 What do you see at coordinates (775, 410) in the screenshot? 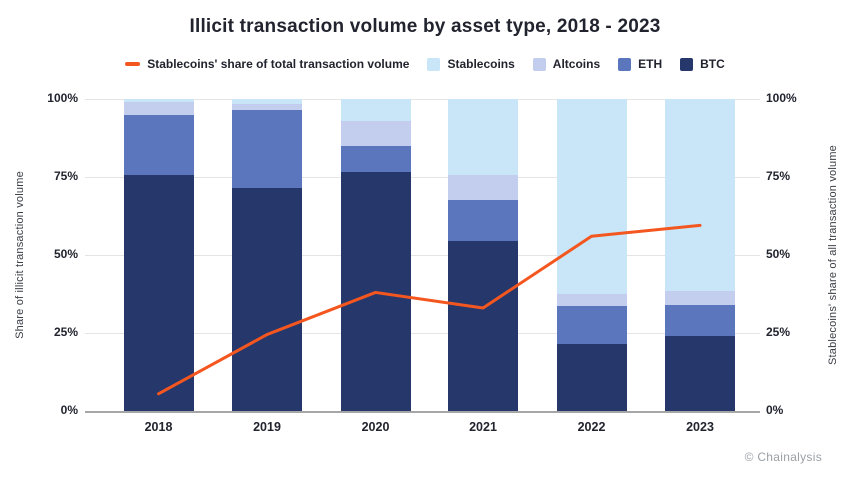
I see `y-tick-right-0: 0%` at bounding box center [775, 410].